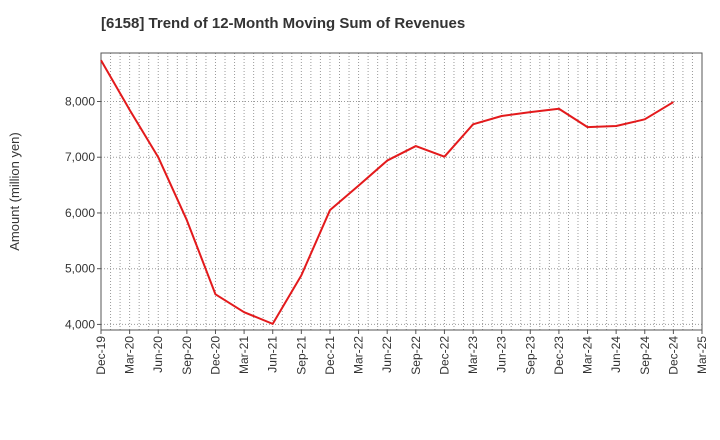 Image resolution: width=720 pixels, height=440 pixels. Describe the element at coordinates (158, 354) in the screenshot. I see `x-tick-label: Jun-20` at that location.